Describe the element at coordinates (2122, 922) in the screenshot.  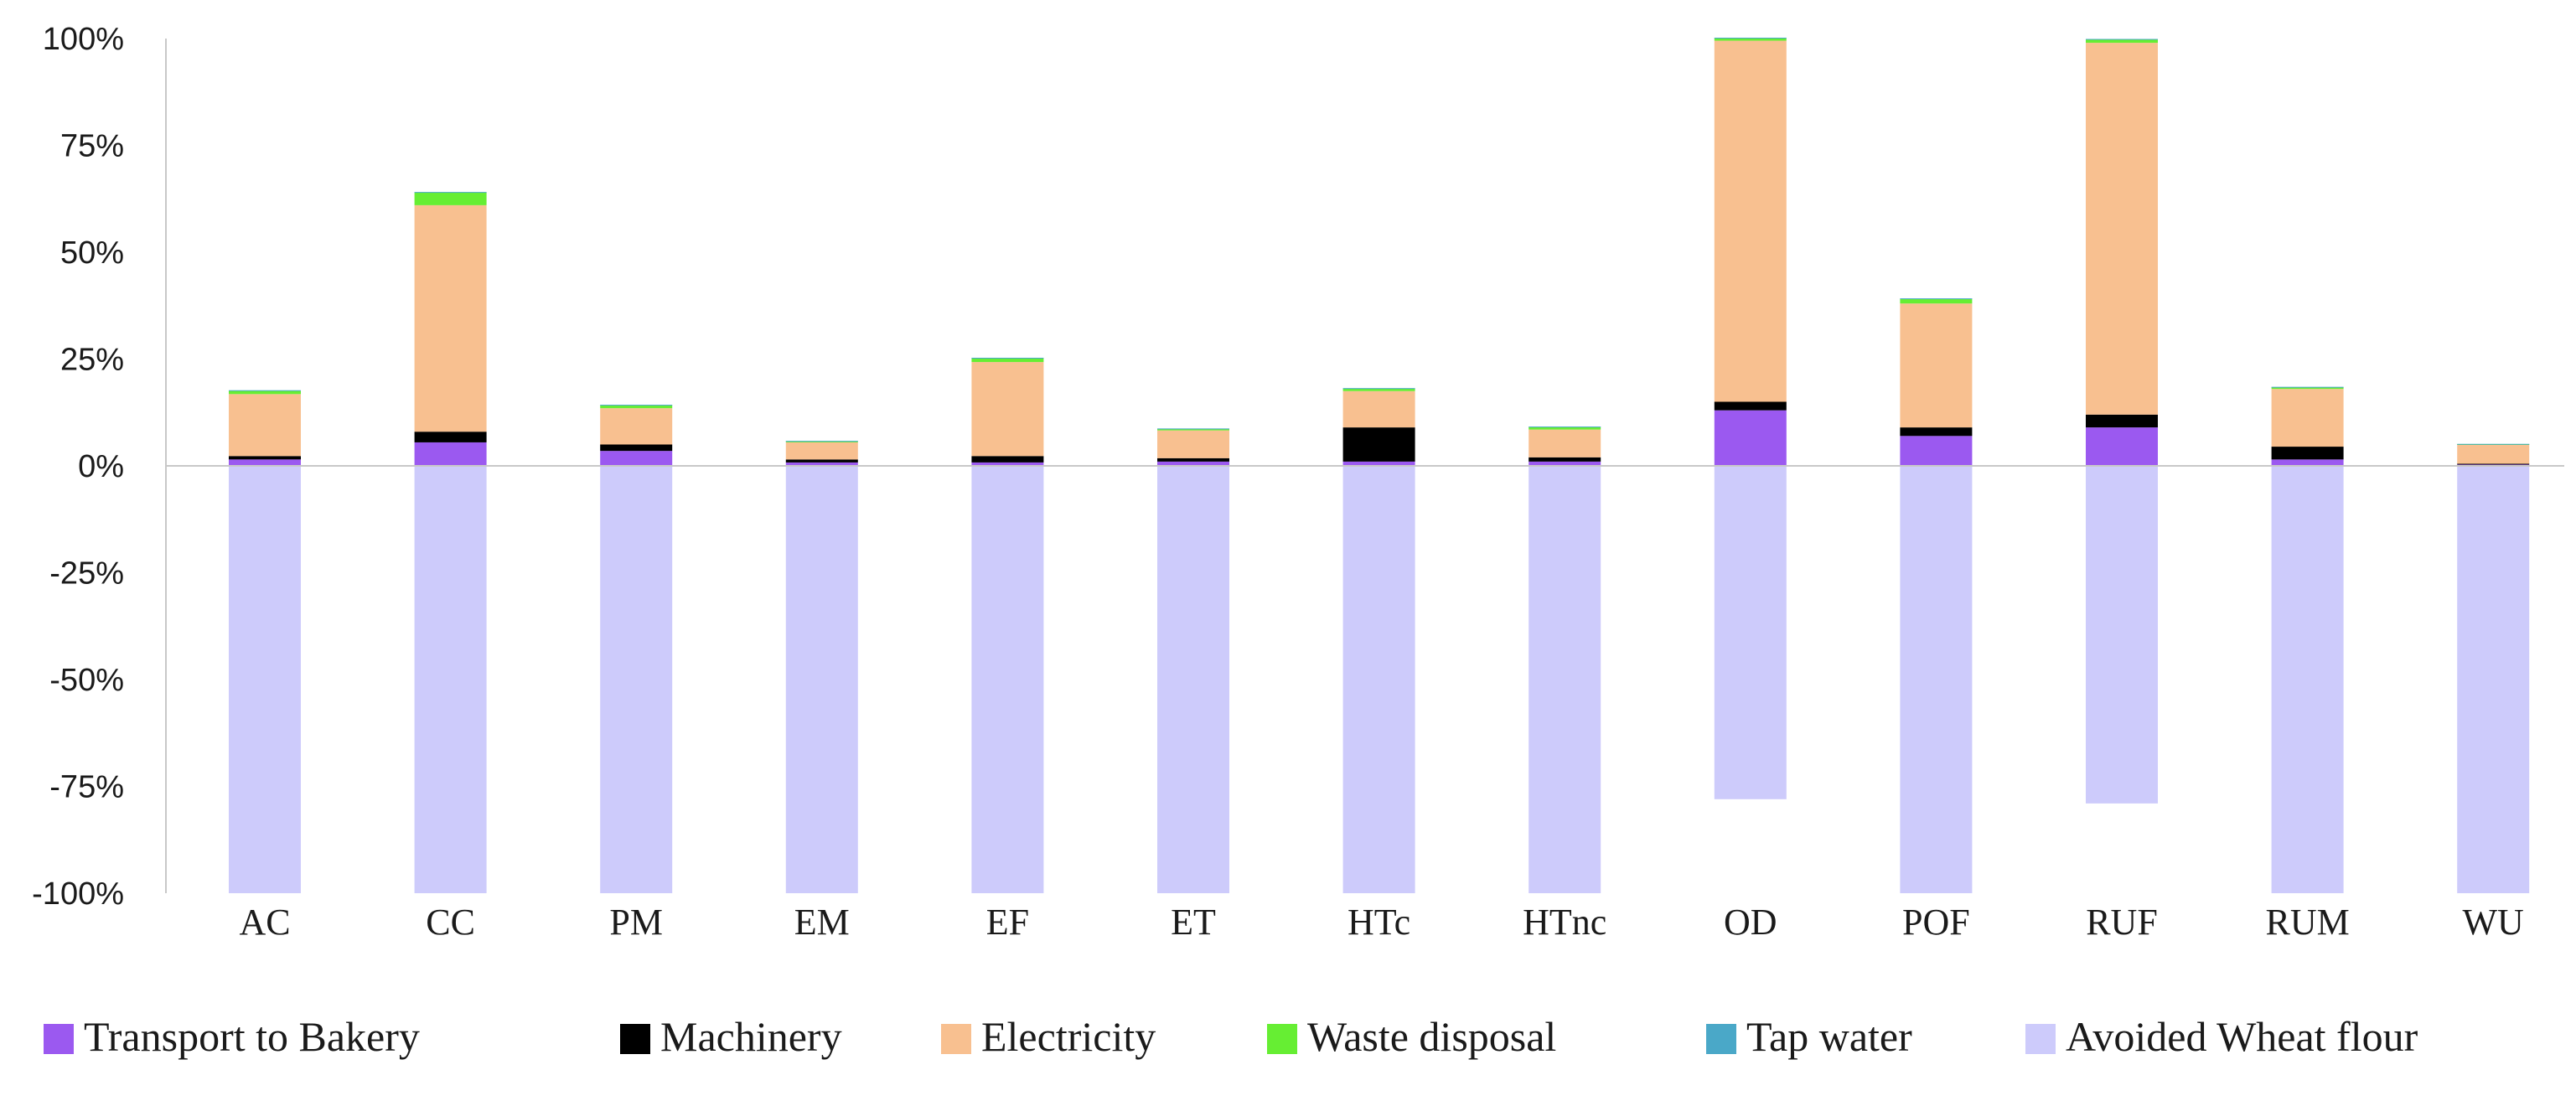
I see `x-tick-label-ruf: RUF` at that location.